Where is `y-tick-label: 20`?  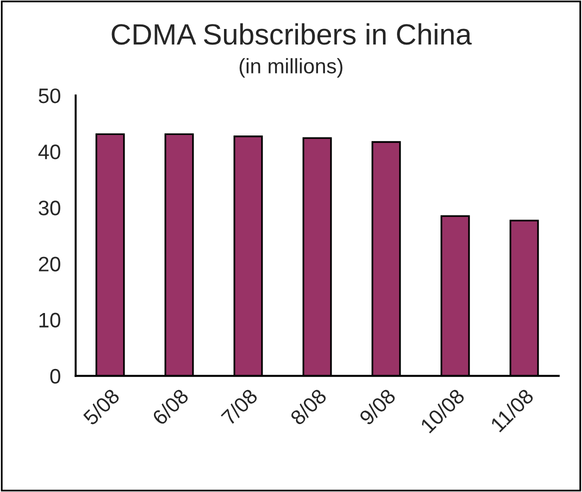
y-tick-label: 20 is located at coordinates (49, 264).